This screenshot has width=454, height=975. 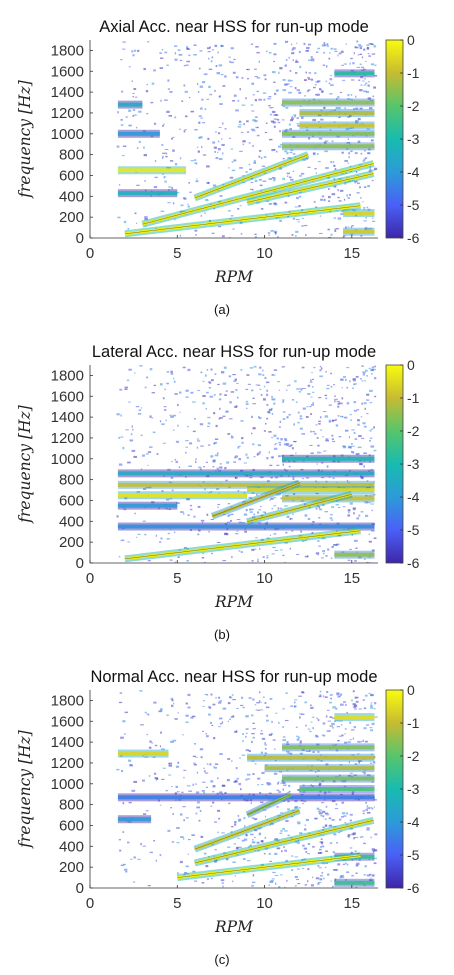 I want to click on y-tick-label: 400, so click(x=71, y=846).